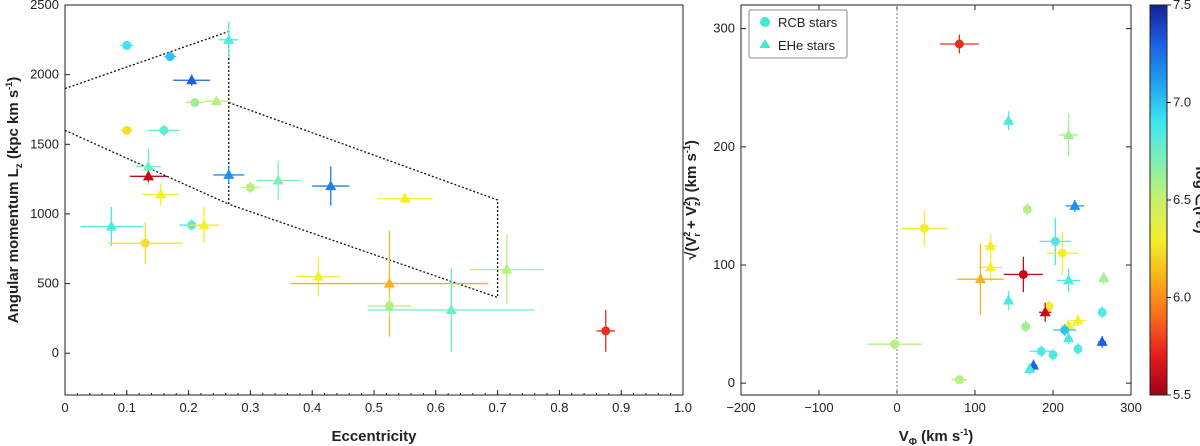 The image size is (1200, 446). Describe the element at coordinates (48, 283) in the screenshot. I see `left-y-tick-label: 500` at that location.